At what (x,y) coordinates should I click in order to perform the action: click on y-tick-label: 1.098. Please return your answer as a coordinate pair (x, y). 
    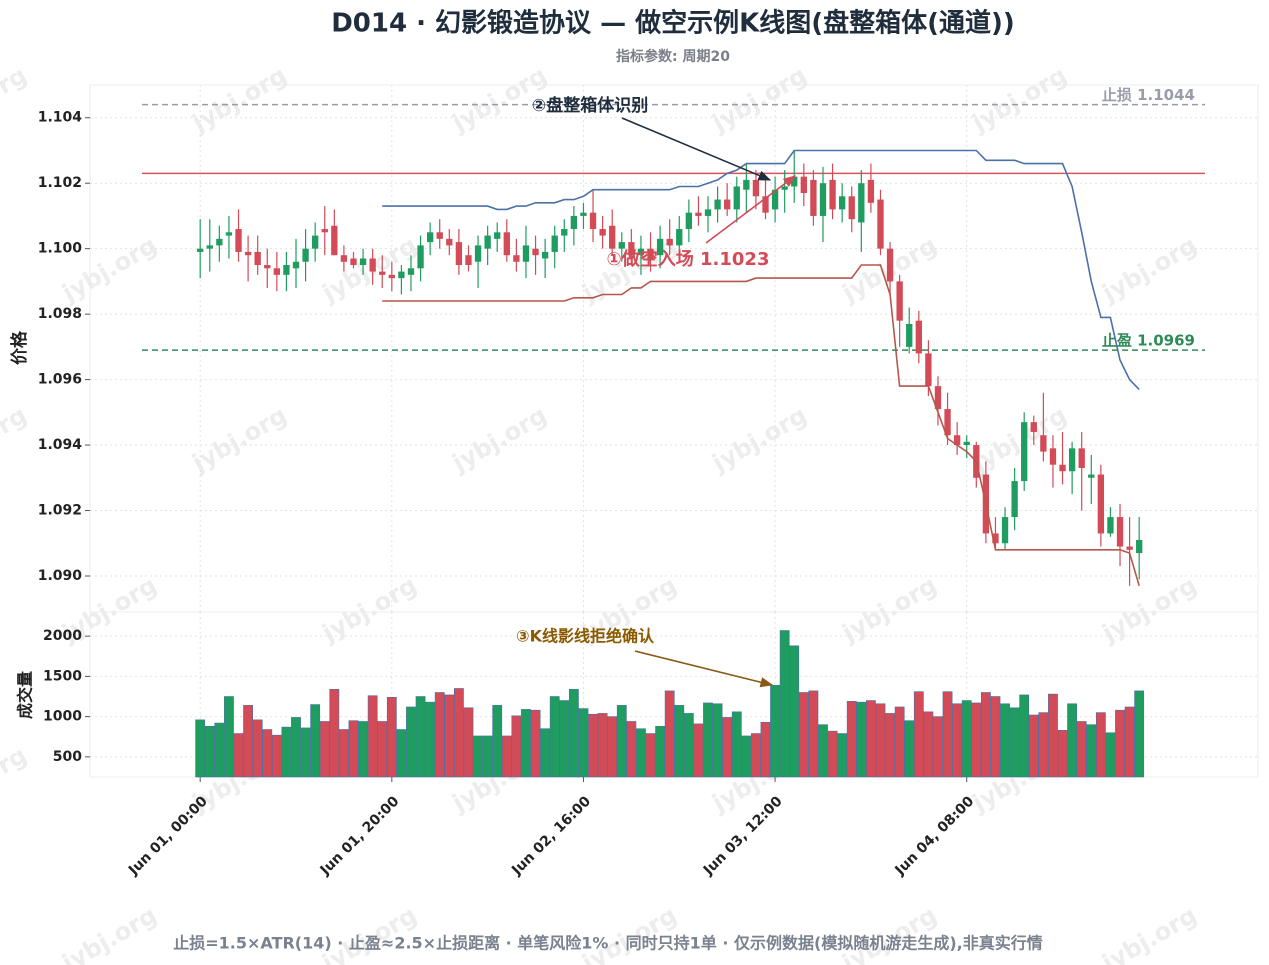
    Looking at the image, I should click on (60, 314).